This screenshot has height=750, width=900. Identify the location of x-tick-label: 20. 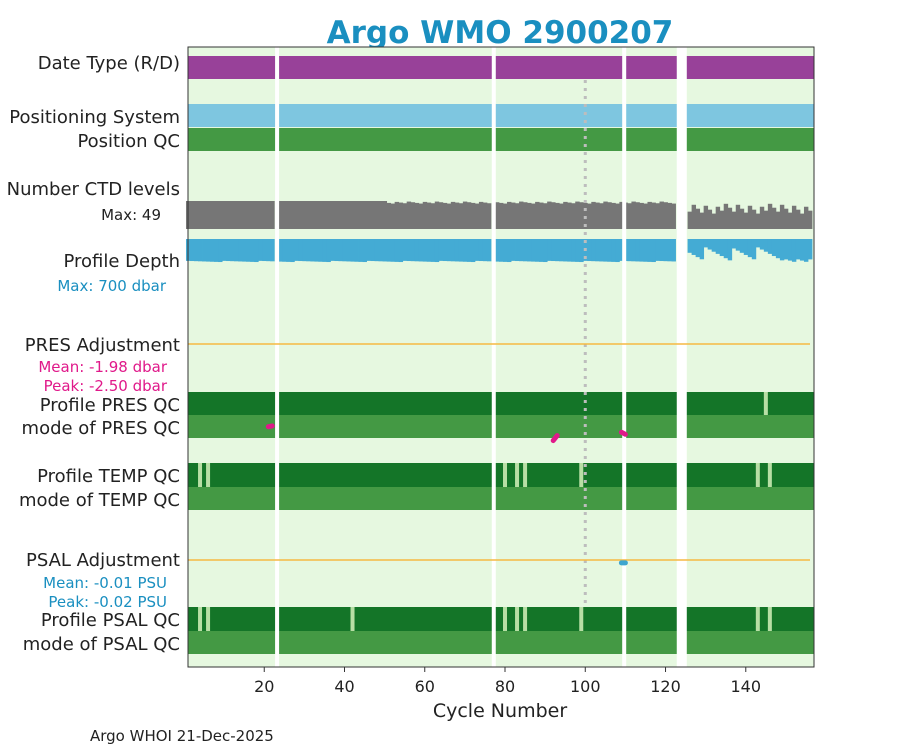
(264, 686).